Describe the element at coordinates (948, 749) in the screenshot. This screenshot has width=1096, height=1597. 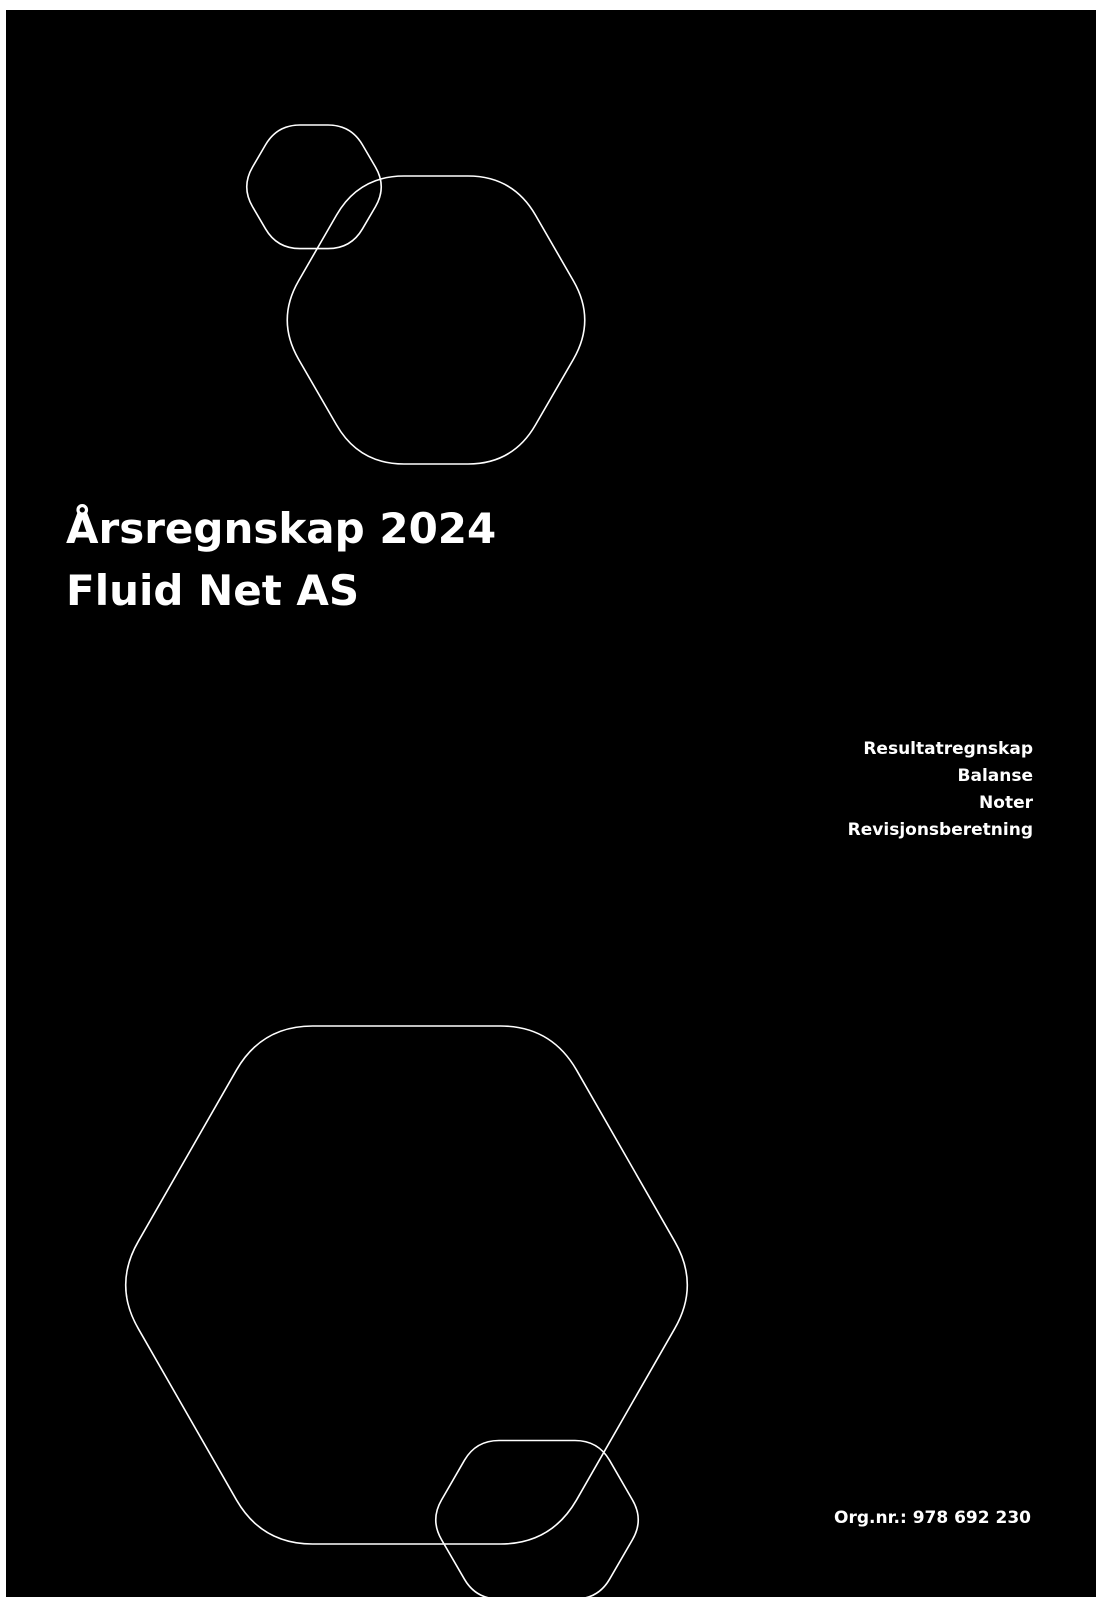
I see `contents-item-resultatregnskap: Resultatregnskap` at that location.